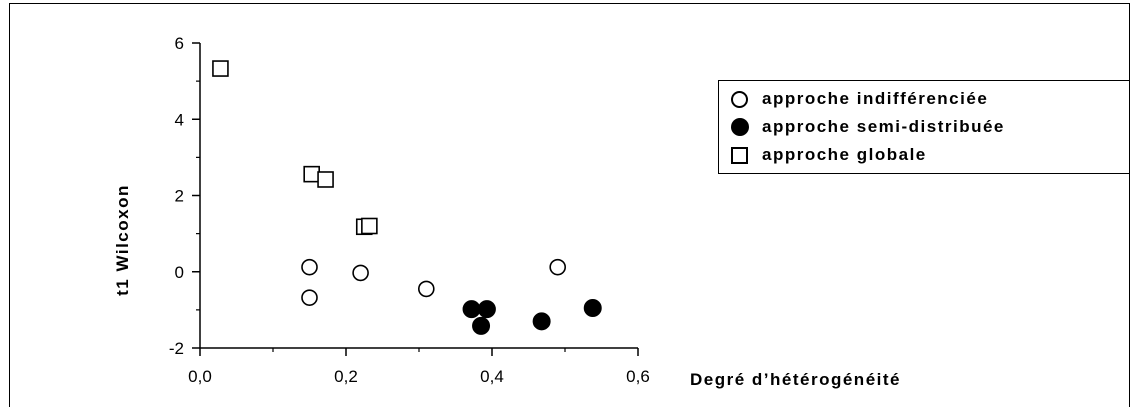 Image resolution: width=1132 pixels, height=409 pixels. What do you see at coordinates (883, 126) in the screenshot?
I see `legend-label: approche semi-distribuée` at bounding box center [883, 126].